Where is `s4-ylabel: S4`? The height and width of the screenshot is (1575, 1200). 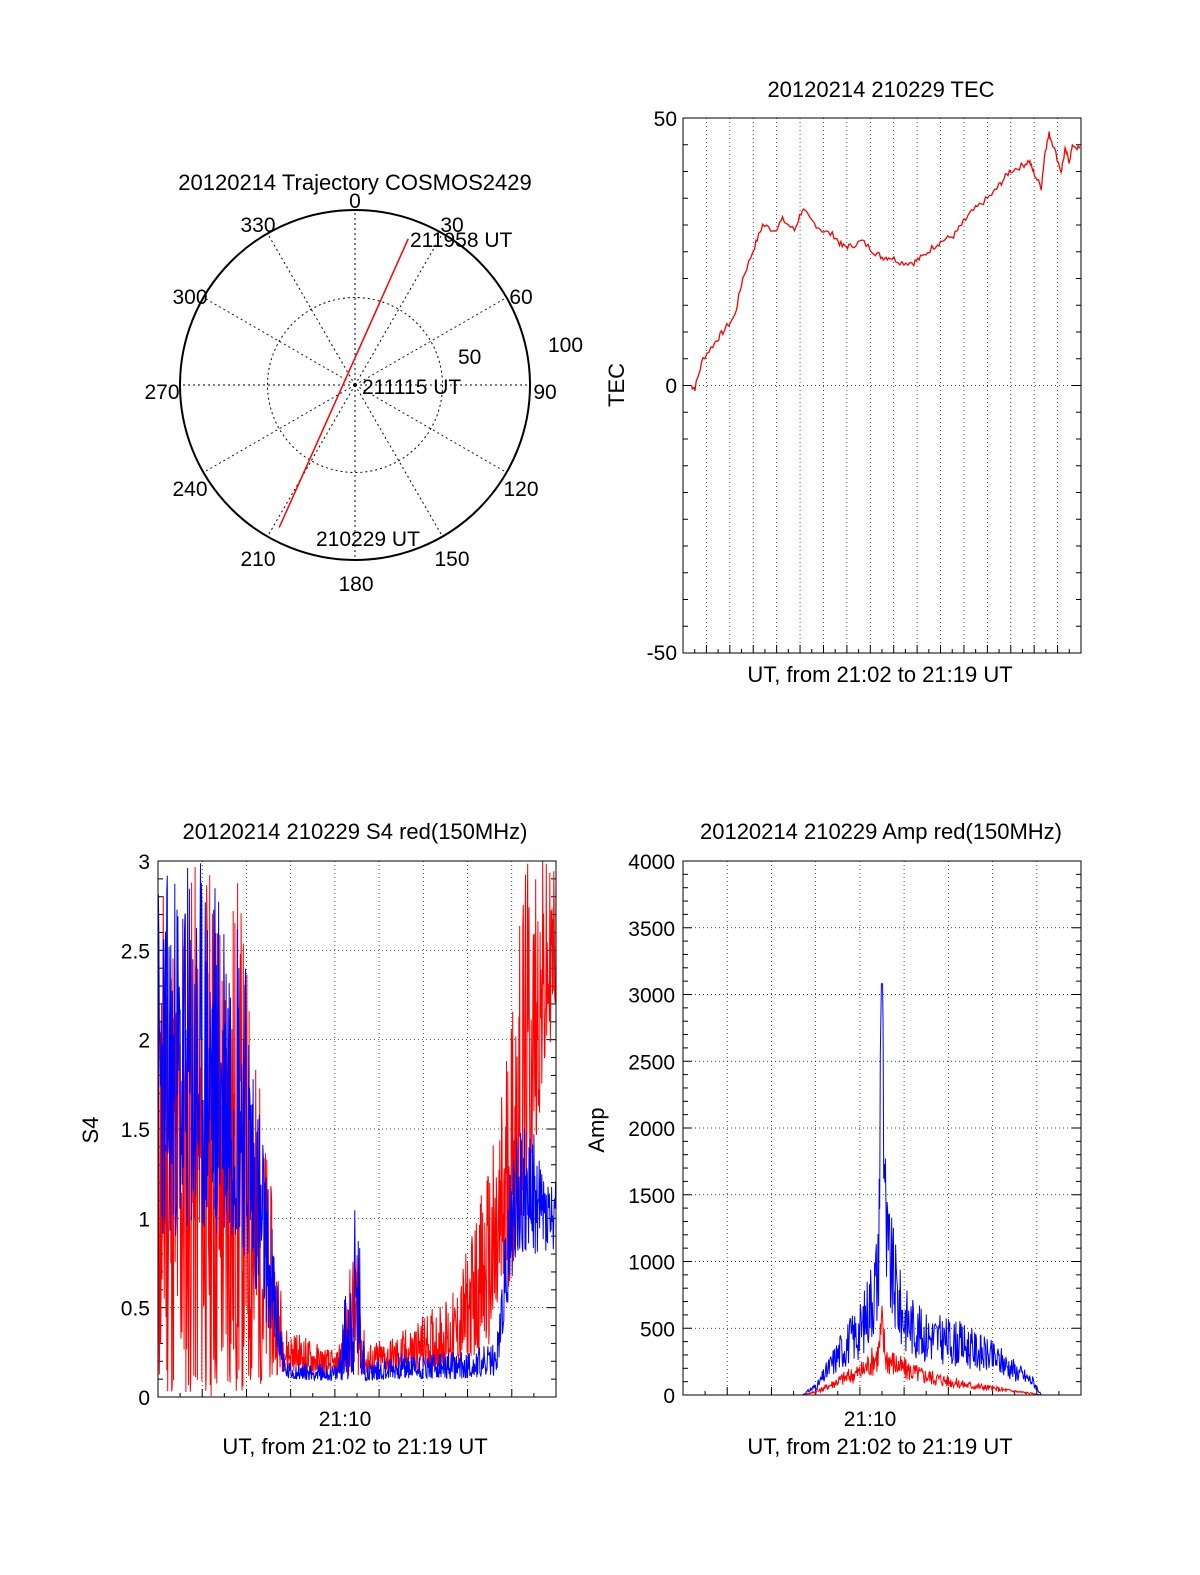
s4-ylabel: S4 is located at coordinates (90, 1130).